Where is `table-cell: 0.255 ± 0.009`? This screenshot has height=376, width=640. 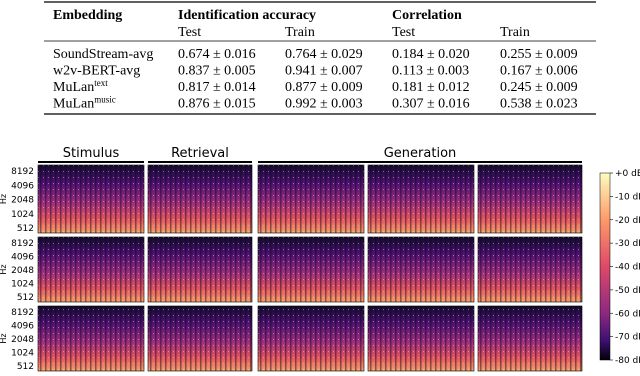 table-cell: 0.255 ± 0.009 is located at coordinates (539, 54).